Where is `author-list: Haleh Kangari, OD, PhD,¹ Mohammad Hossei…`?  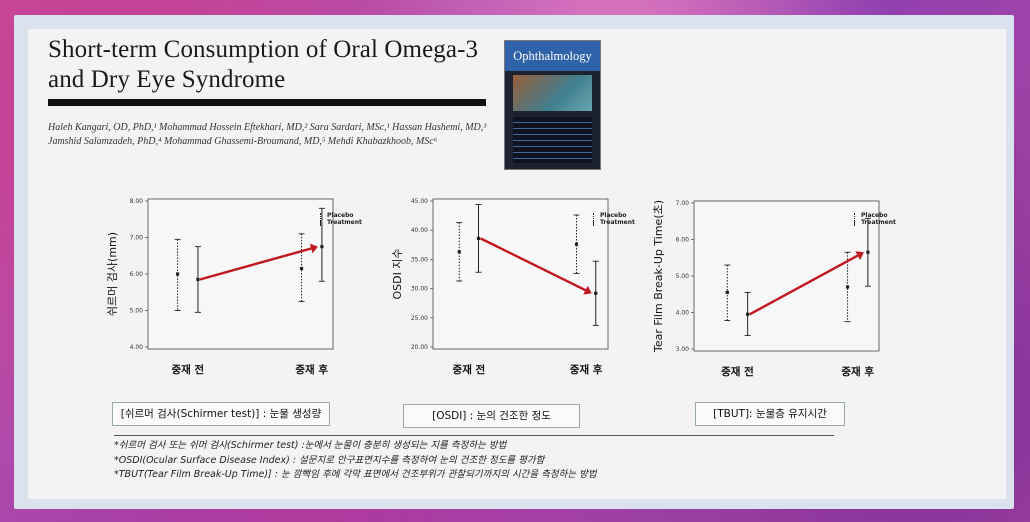 author-list: Haleh Kangari, OD, PhD,¹ Mohammad Hossei… is located at coordinates (278, 135).